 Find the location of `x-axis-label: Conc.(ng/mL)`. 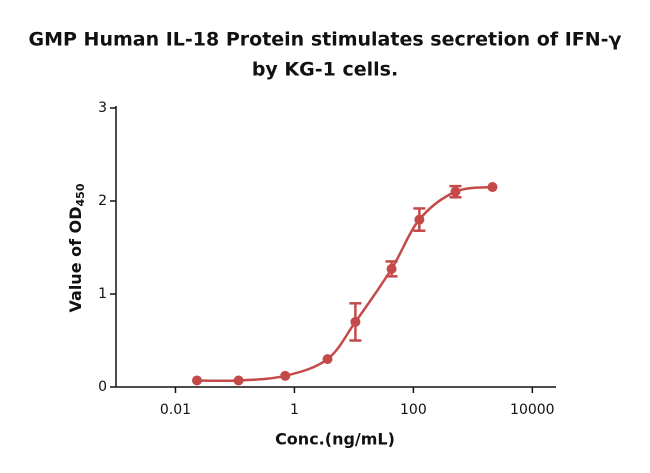

x-axis-label: Conc.(ng/mL) is located at coordinates (335, 439).